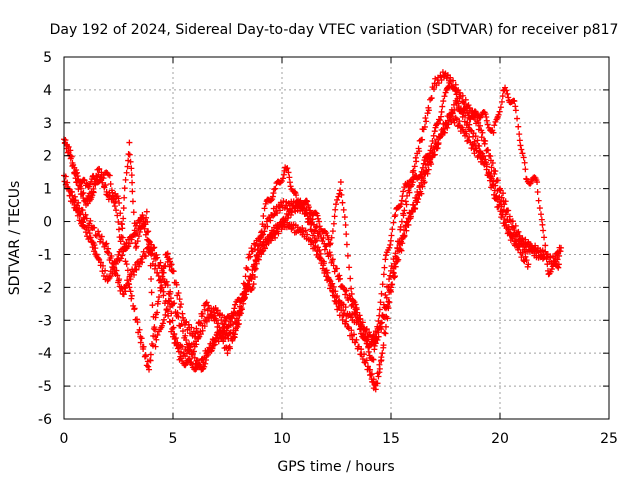 This screenshot has width=640, height=480. What do you see at coordinates (45, 354) in the screenshot?
I see `y-tick-label: -4` at bounding box center [45, 354].